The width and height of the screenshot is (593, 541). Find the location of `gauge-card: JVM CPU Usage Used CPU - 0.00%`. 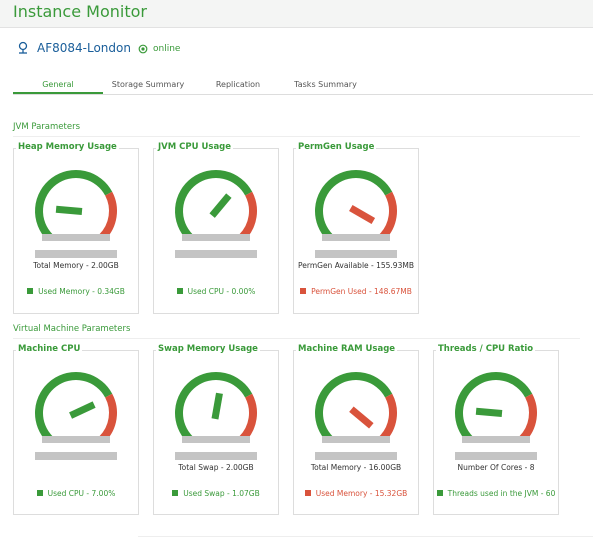

gauge-card: JVM CPU Usage Used CPU - 0.00% is located at coordinates (216, 228).